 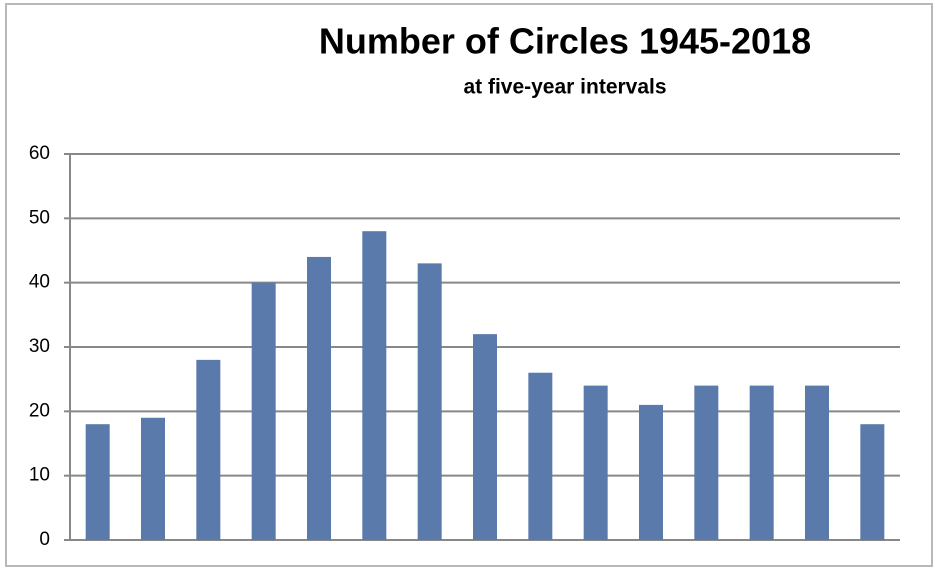 I want to click on y-tick-label: 30, so click(x=39, y=346).